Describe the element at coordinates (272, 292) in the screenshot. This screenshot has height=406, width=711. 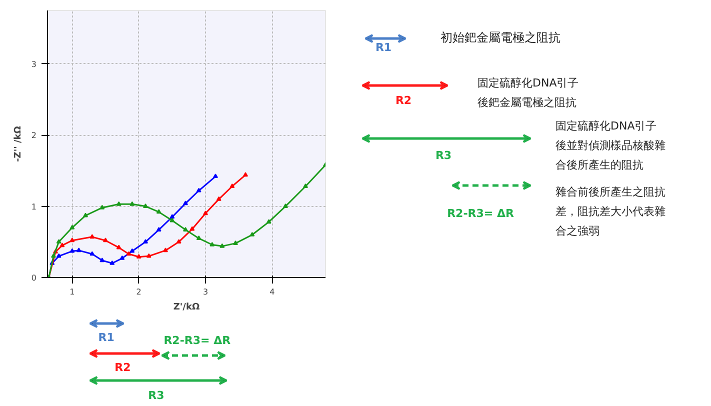
I see `x-tick-label: 4` at that location.